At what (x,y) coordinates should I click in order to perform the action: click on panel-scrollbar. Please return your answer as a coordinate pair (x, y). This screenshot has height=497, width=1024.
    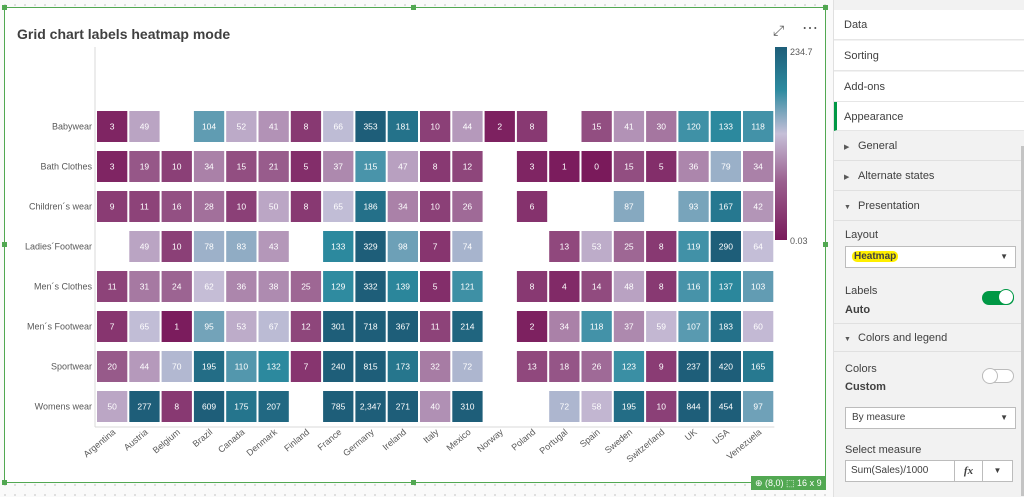
    Looking at the image, I should click on (1022, 321).